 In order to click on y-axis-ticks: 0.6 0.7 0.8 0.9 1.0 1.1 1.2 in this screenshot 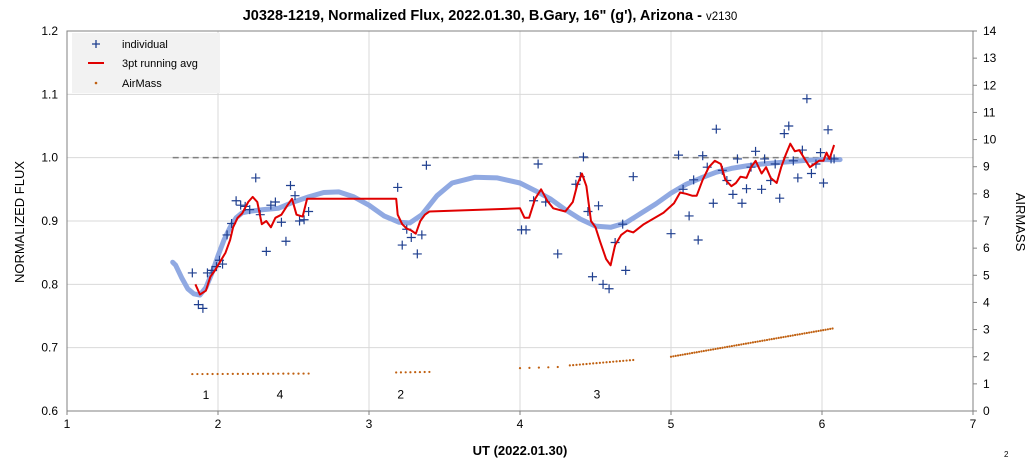, I will do `click(49, 221)`.